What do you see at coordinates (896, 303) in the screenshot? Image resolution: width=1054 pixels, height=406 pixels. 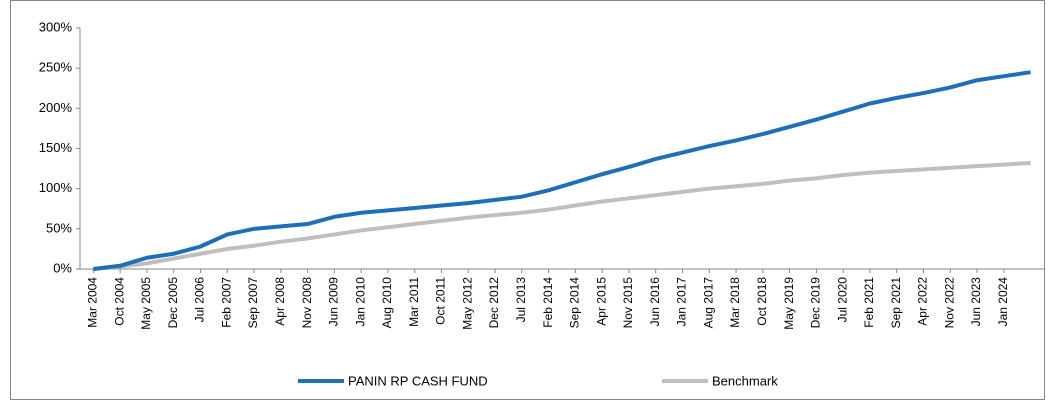 I see `x-tick-label: Sep 2021` at bounding box center [896, 303].